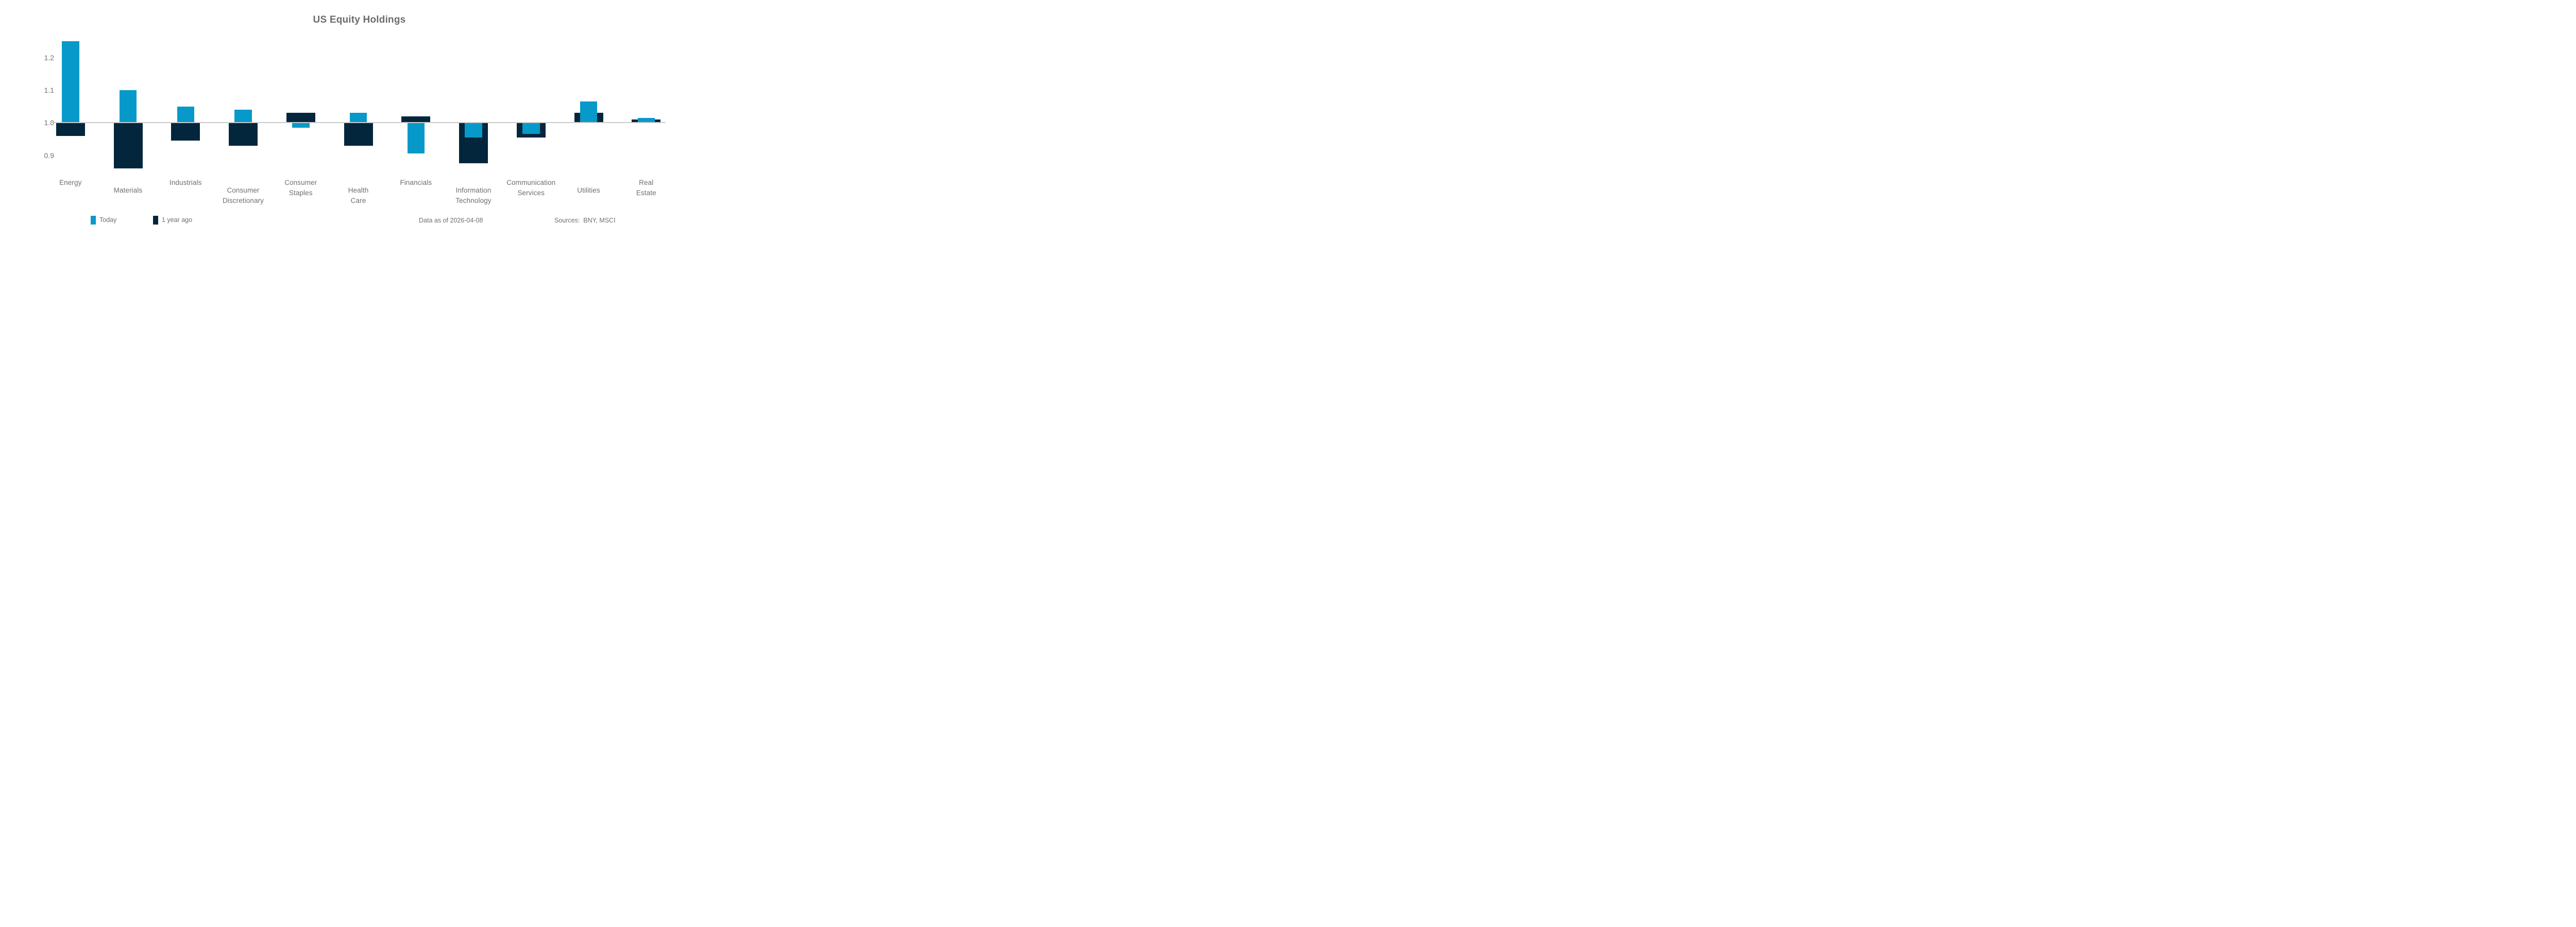 The width and height of the screenshot is (2576, 927). Describe the element at coordinates (473, 195) in the screenshot. I see `category-label-information-technology: Information Technology` at that location.